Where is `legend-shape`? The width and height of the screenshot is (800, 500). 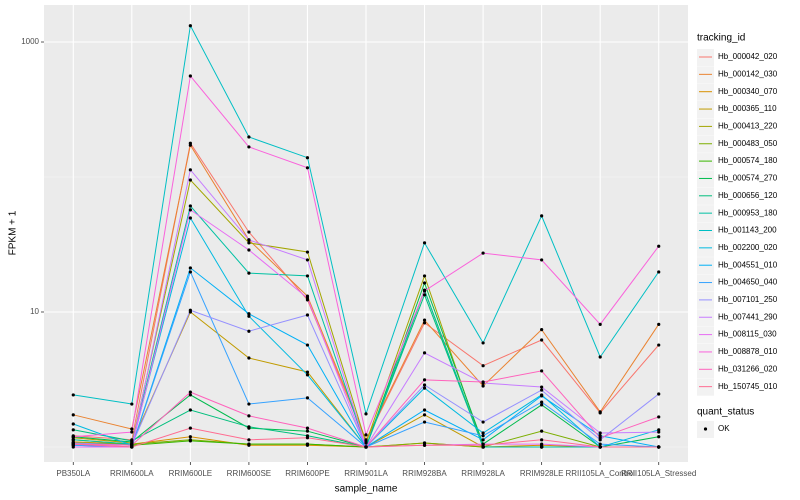 legend-shape is located at coordinates (705, 429).